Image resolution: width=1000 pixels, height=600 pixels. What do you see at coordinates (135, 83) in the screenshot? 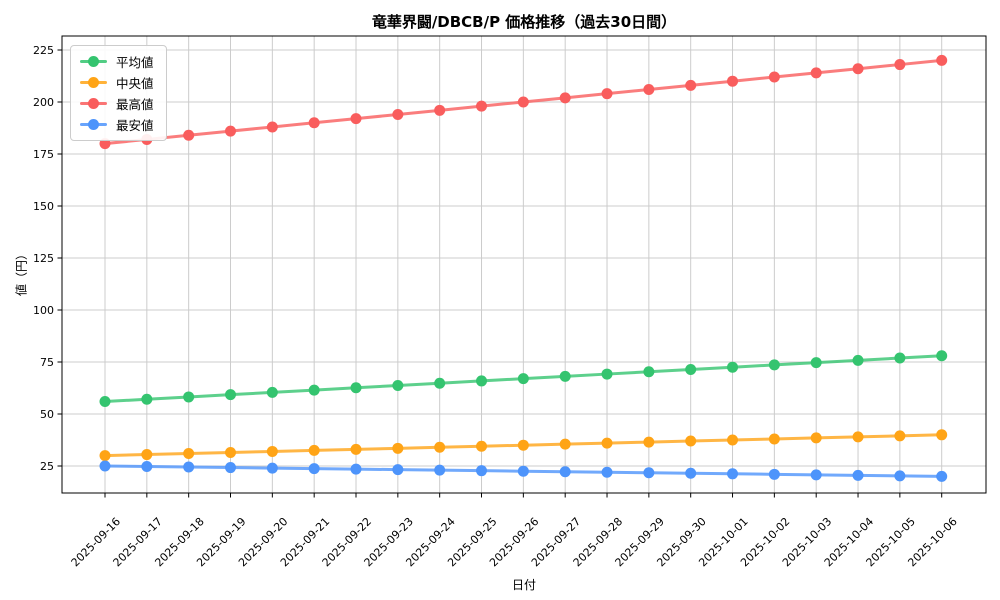
I see `legend-label-median: 中央値` at bounding box center [135, 83].